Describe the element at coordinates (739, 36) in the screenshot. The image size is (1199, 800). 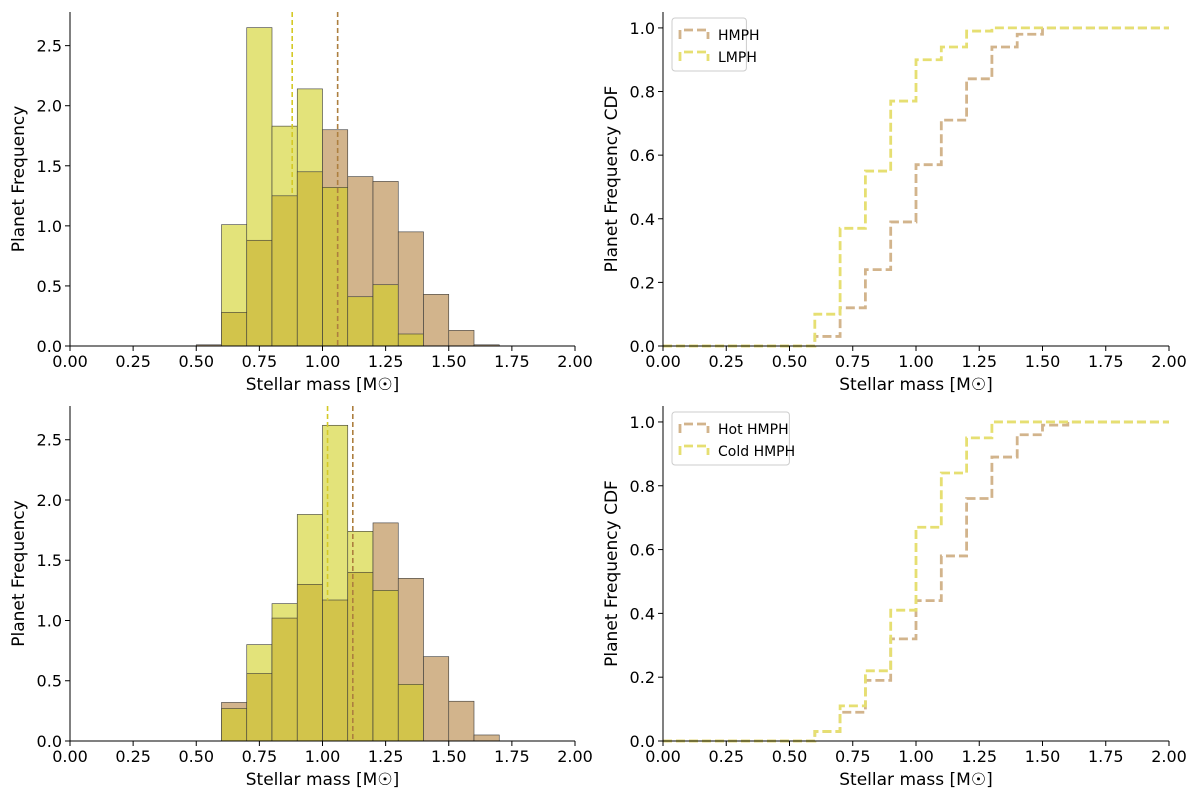
I see `legend-label: HMPH` at that location.